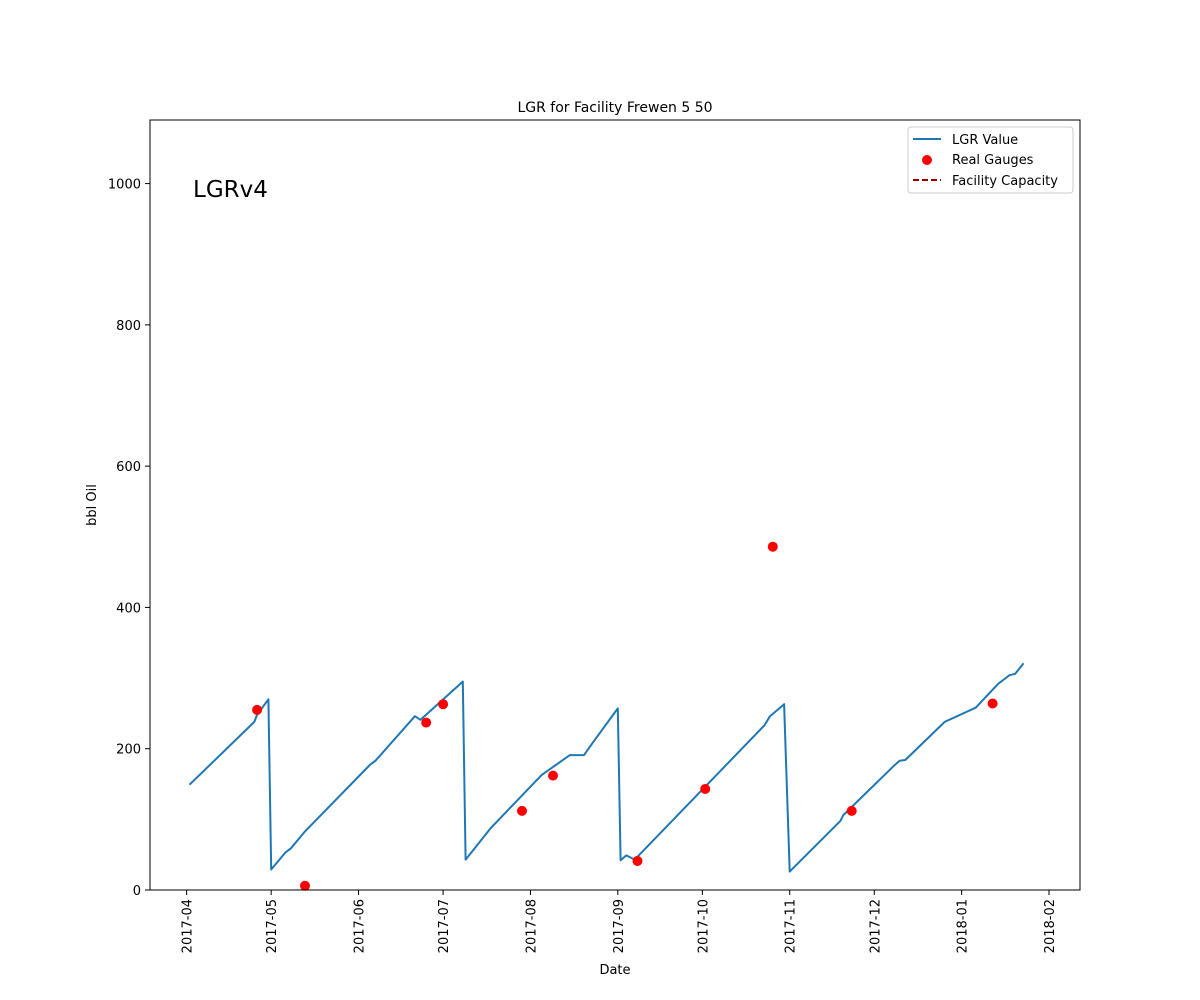 The width and height of the screenshot is (1200, 1000). What do you see at coordinates (703, 926) in the screenshot?
I see `x-tick-label: 2017-10` at bounding box center [703, 926].